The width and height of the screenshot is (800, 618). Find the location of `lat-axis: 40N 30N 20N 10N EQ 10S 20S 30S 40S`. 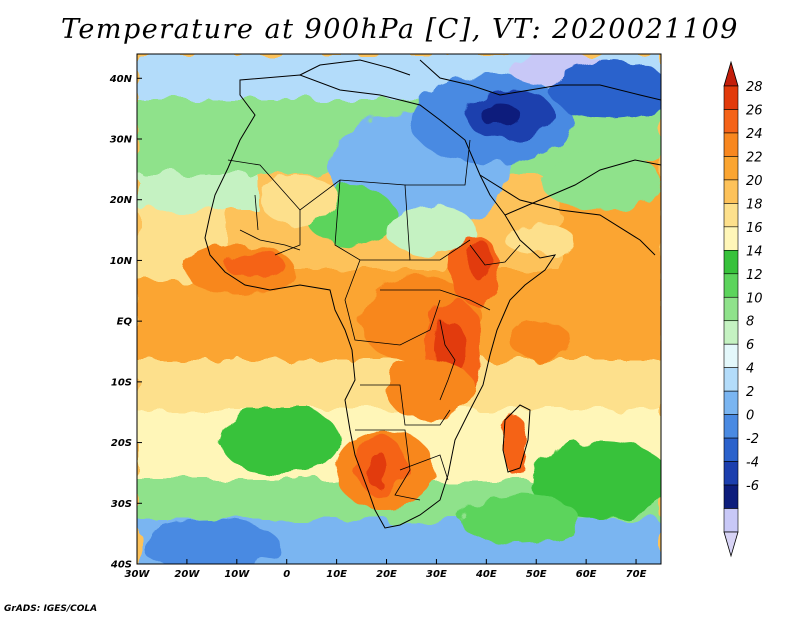

lat-axis: 40N 30N 20N 10N EQ 10S 20S 30S 40S is located at coordinates (125, 322).